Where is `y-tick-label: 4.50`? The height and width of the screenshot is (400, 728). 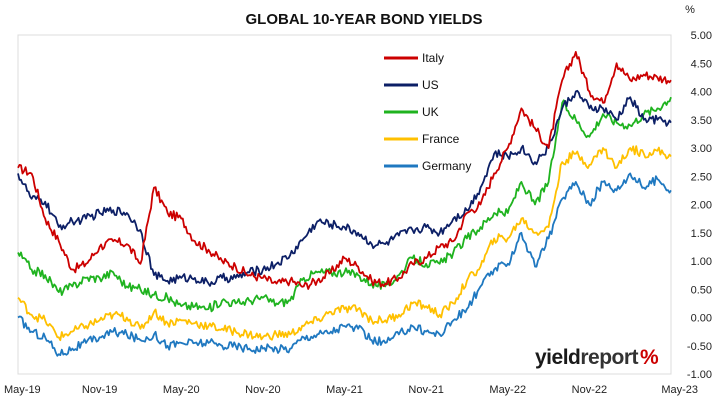 y-tick-label: 4.50 is located at coordinates (701, 64).